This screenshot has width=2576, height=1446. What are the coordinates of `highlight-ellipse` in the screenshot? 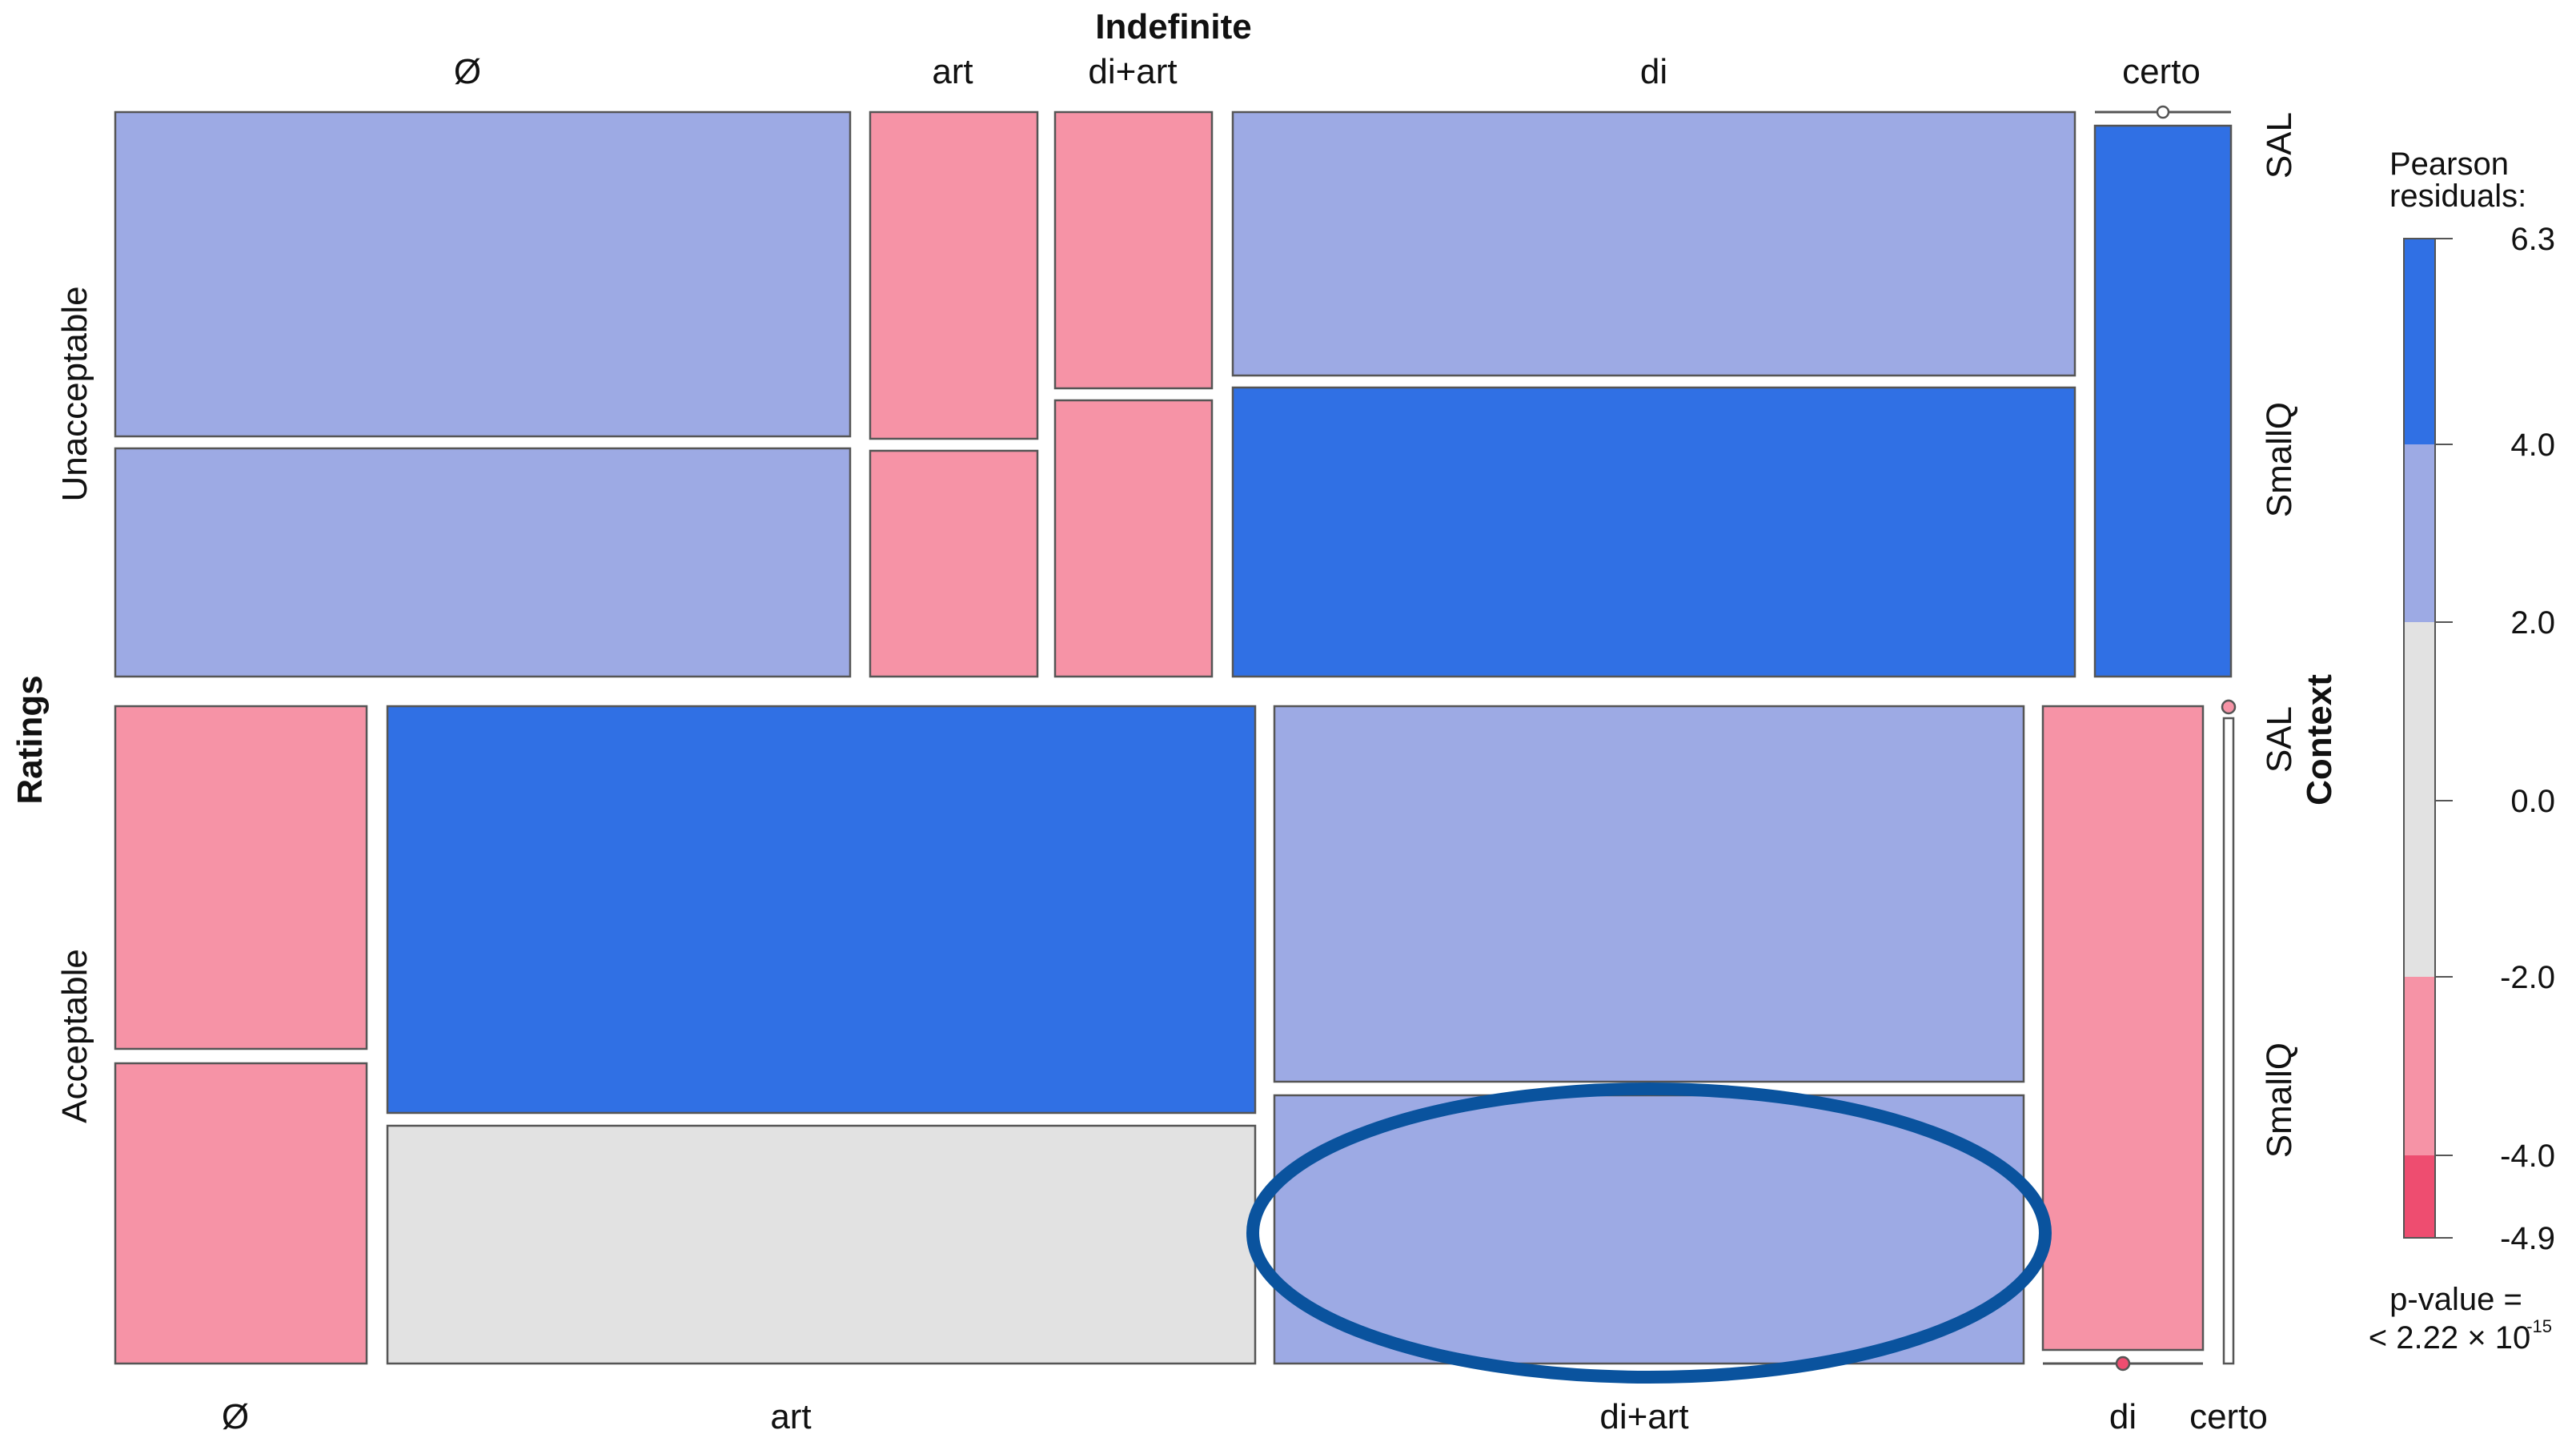 It's located at (1649, 1233).